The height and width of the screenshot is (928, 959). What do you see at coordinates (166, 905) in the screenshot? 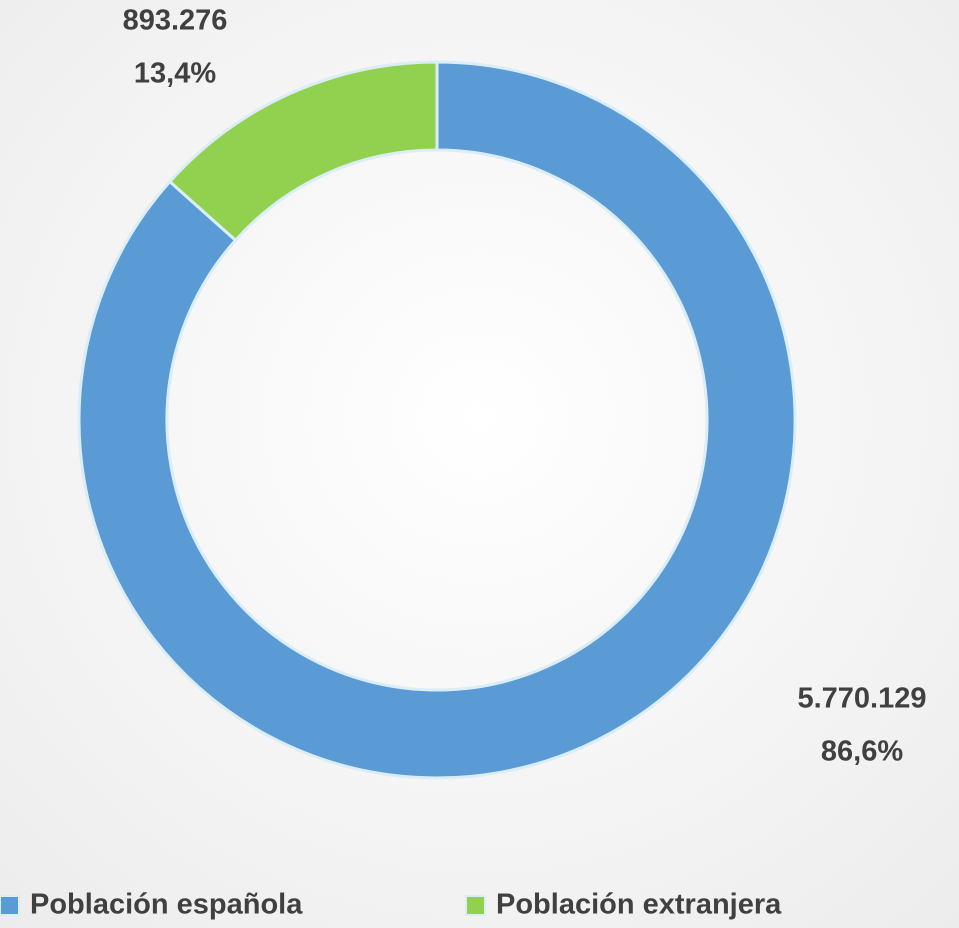
I see `legend-label: Población española` at bounding box center [166, 905].